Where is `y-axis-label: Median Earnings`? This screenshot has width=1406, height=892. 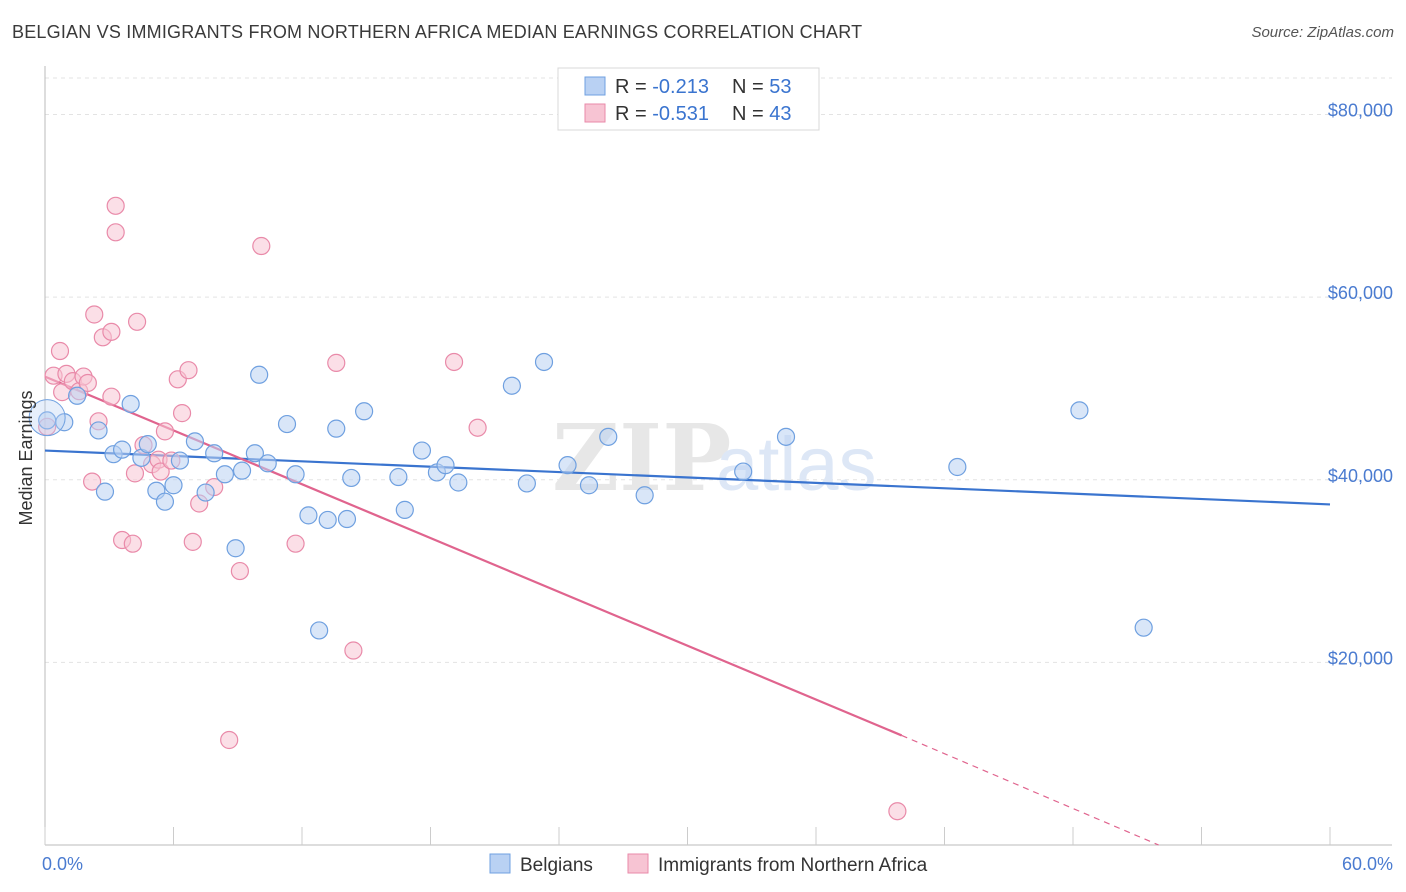 y-axis-label: Median Earnings is located at coordinates (26, 457).